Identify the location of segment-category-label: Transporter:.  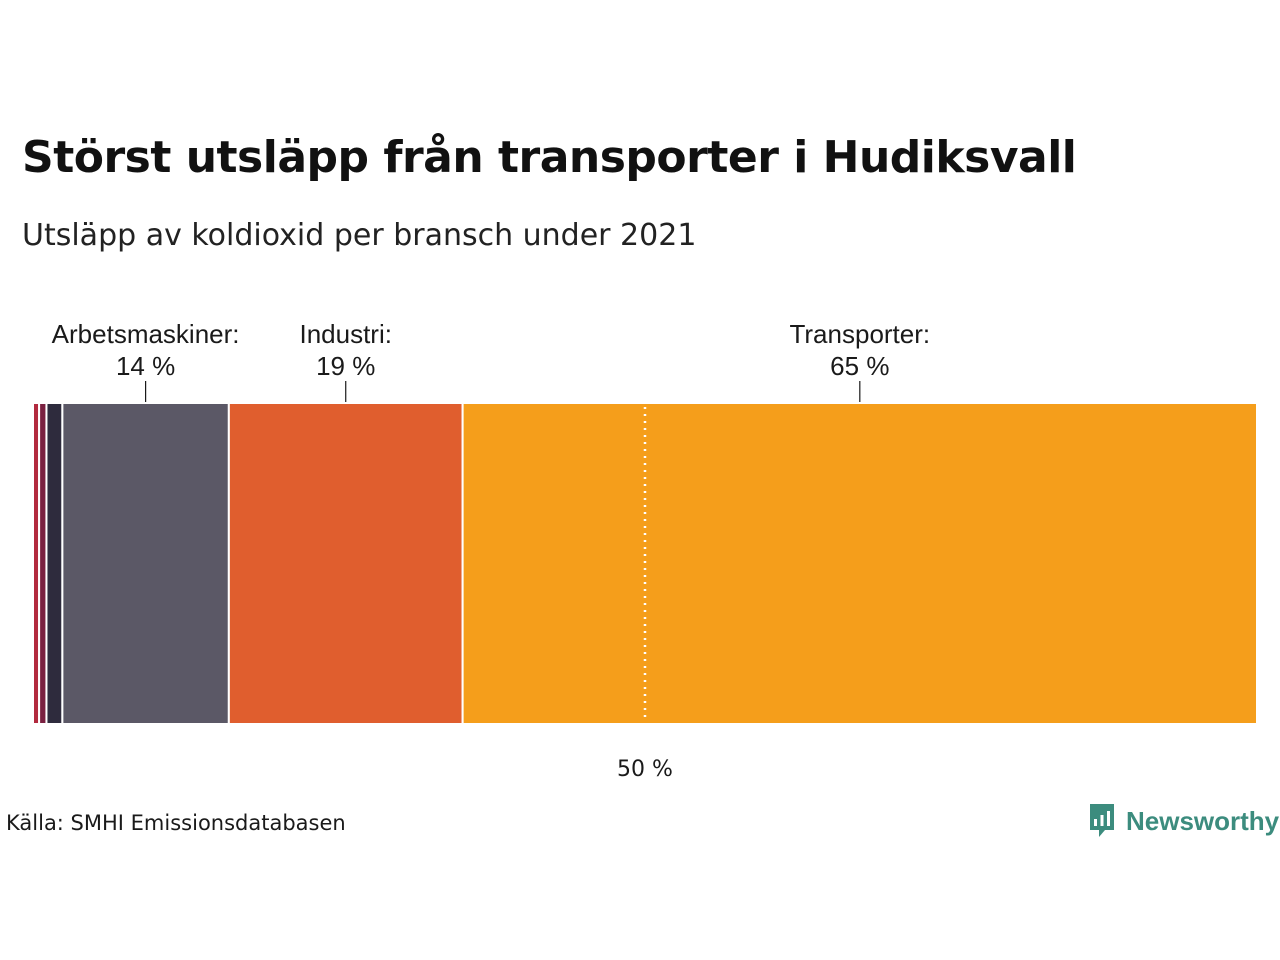
(859, 334).